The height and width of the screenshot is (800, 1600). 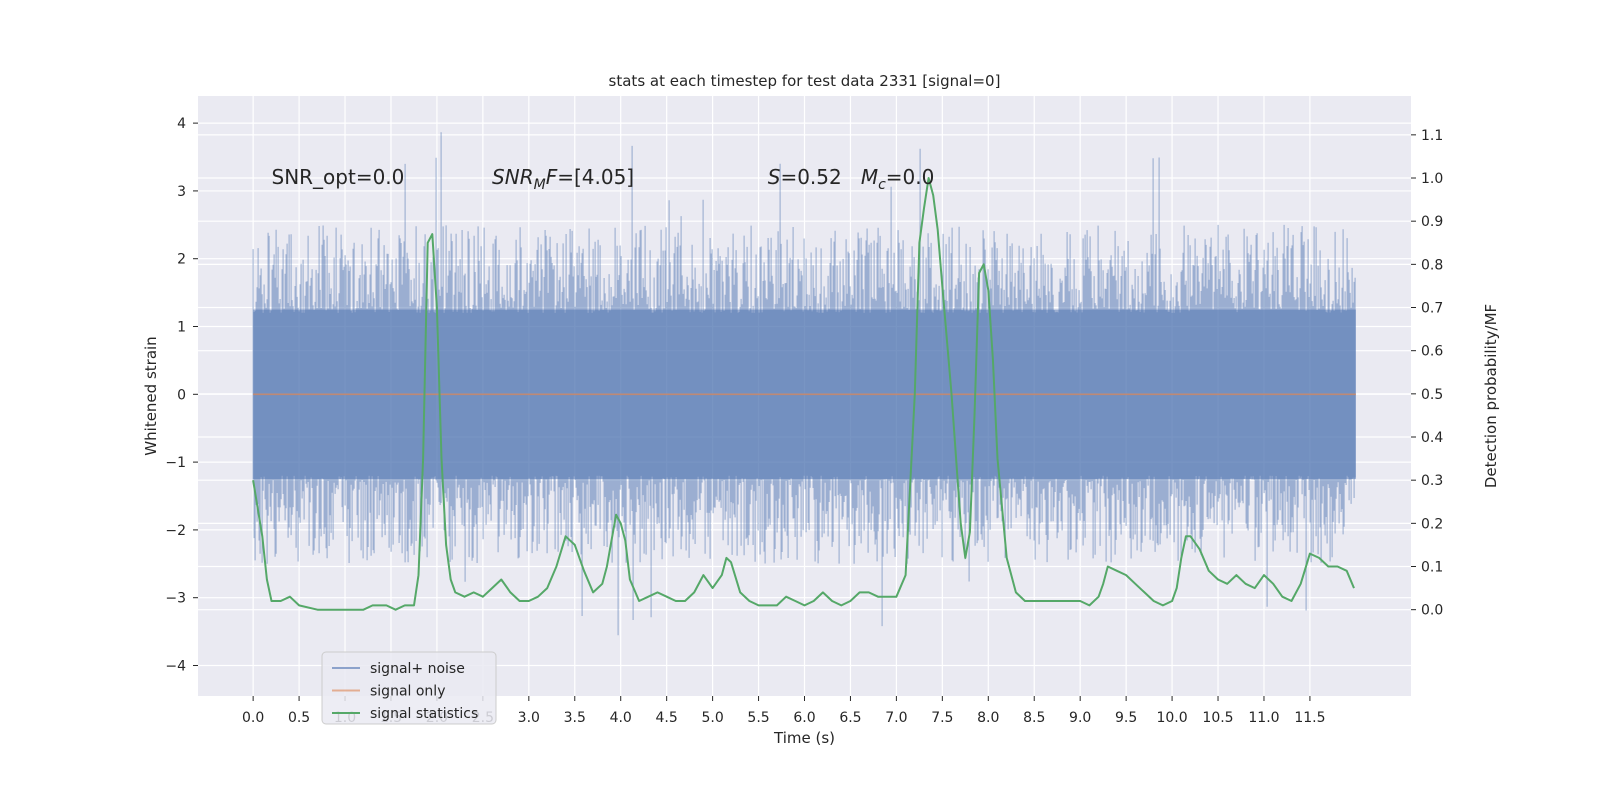 What do you see at coordinates (575, 718) in the screenshot?
I see `x-tick-label: 3.5` at bounding box center [575, 718].